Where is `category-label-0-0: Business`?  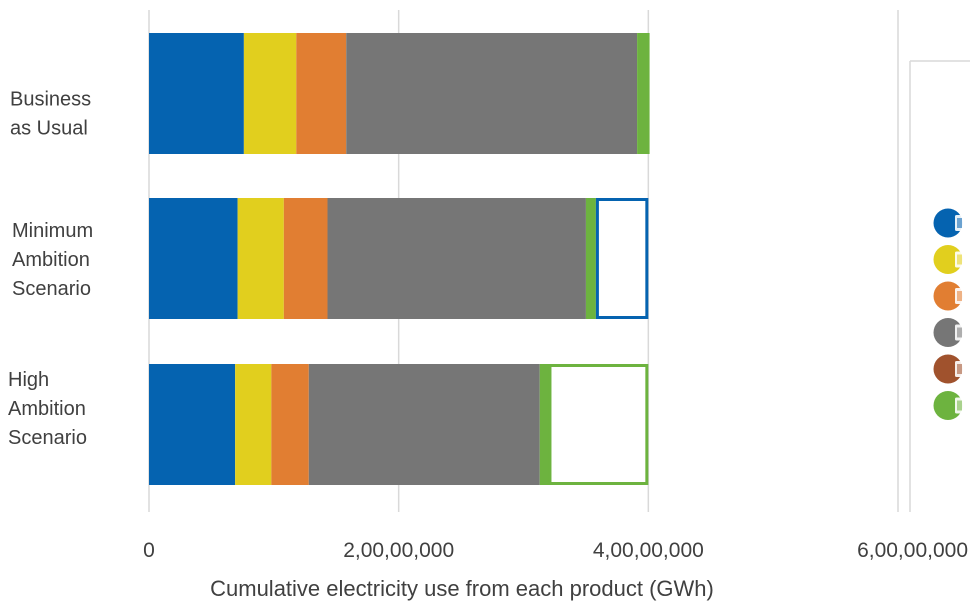
category-label-0-0: Business is located at coordinates (50, 100).